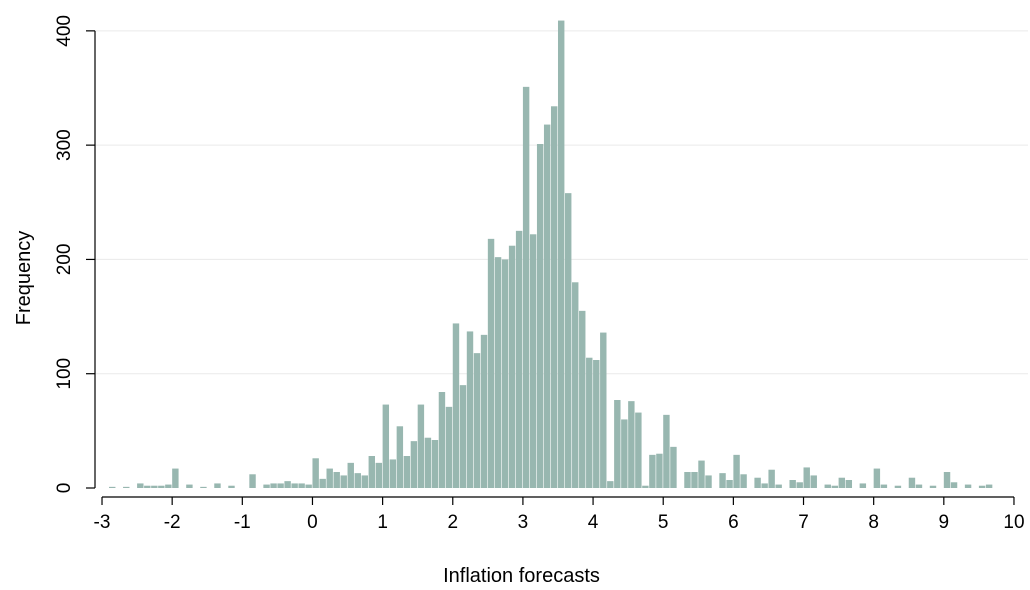 The height and width of the screenshot is (590, 1030). What do you see at coordinates (172, 522) in the screenshot?
I see `x-tick-label: -2` at bounding box center [172, 522].